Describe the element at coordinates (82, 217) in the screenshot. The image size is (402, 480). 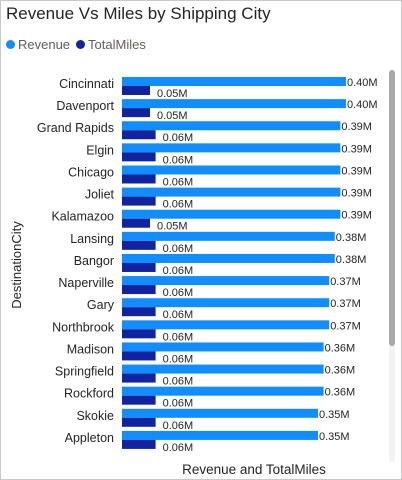
I see `category-label: Kalamazoo` at that location.